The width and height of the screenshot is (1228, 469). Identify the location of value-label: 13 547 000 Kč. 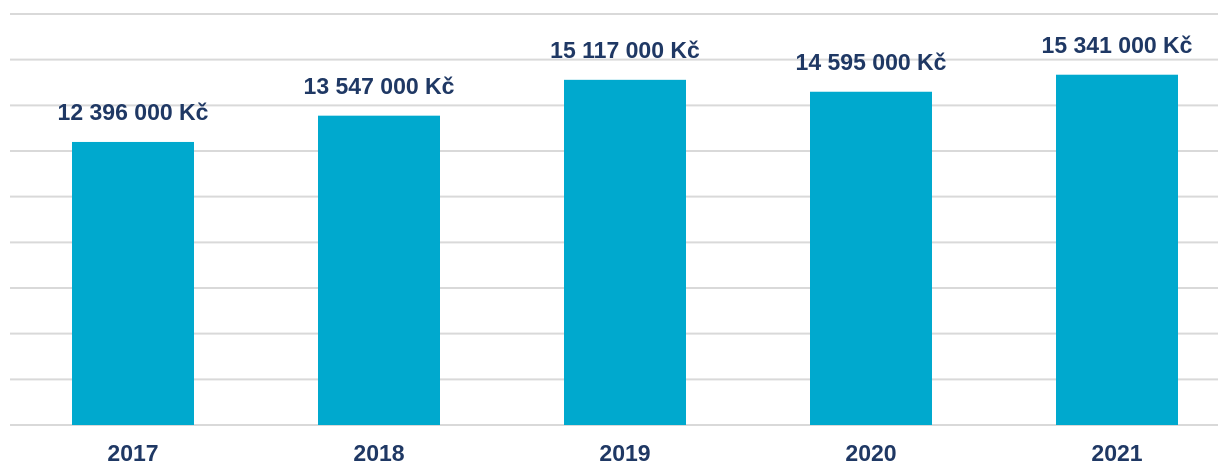
(379, 86).